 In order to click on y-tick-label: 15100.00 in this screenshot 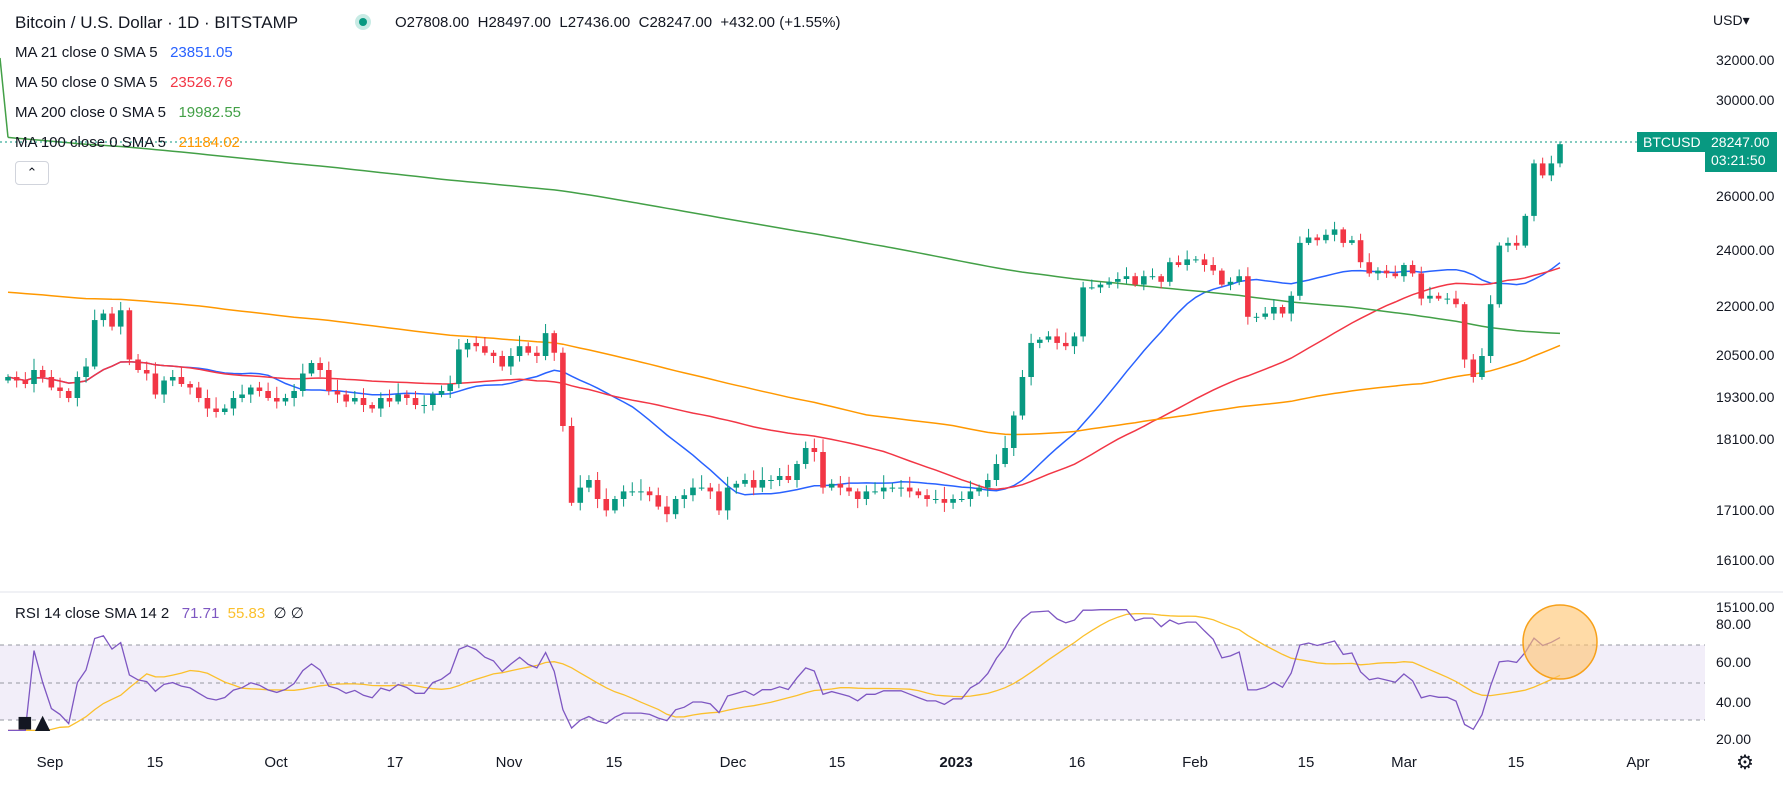, I will do `click(1745, 607)`.